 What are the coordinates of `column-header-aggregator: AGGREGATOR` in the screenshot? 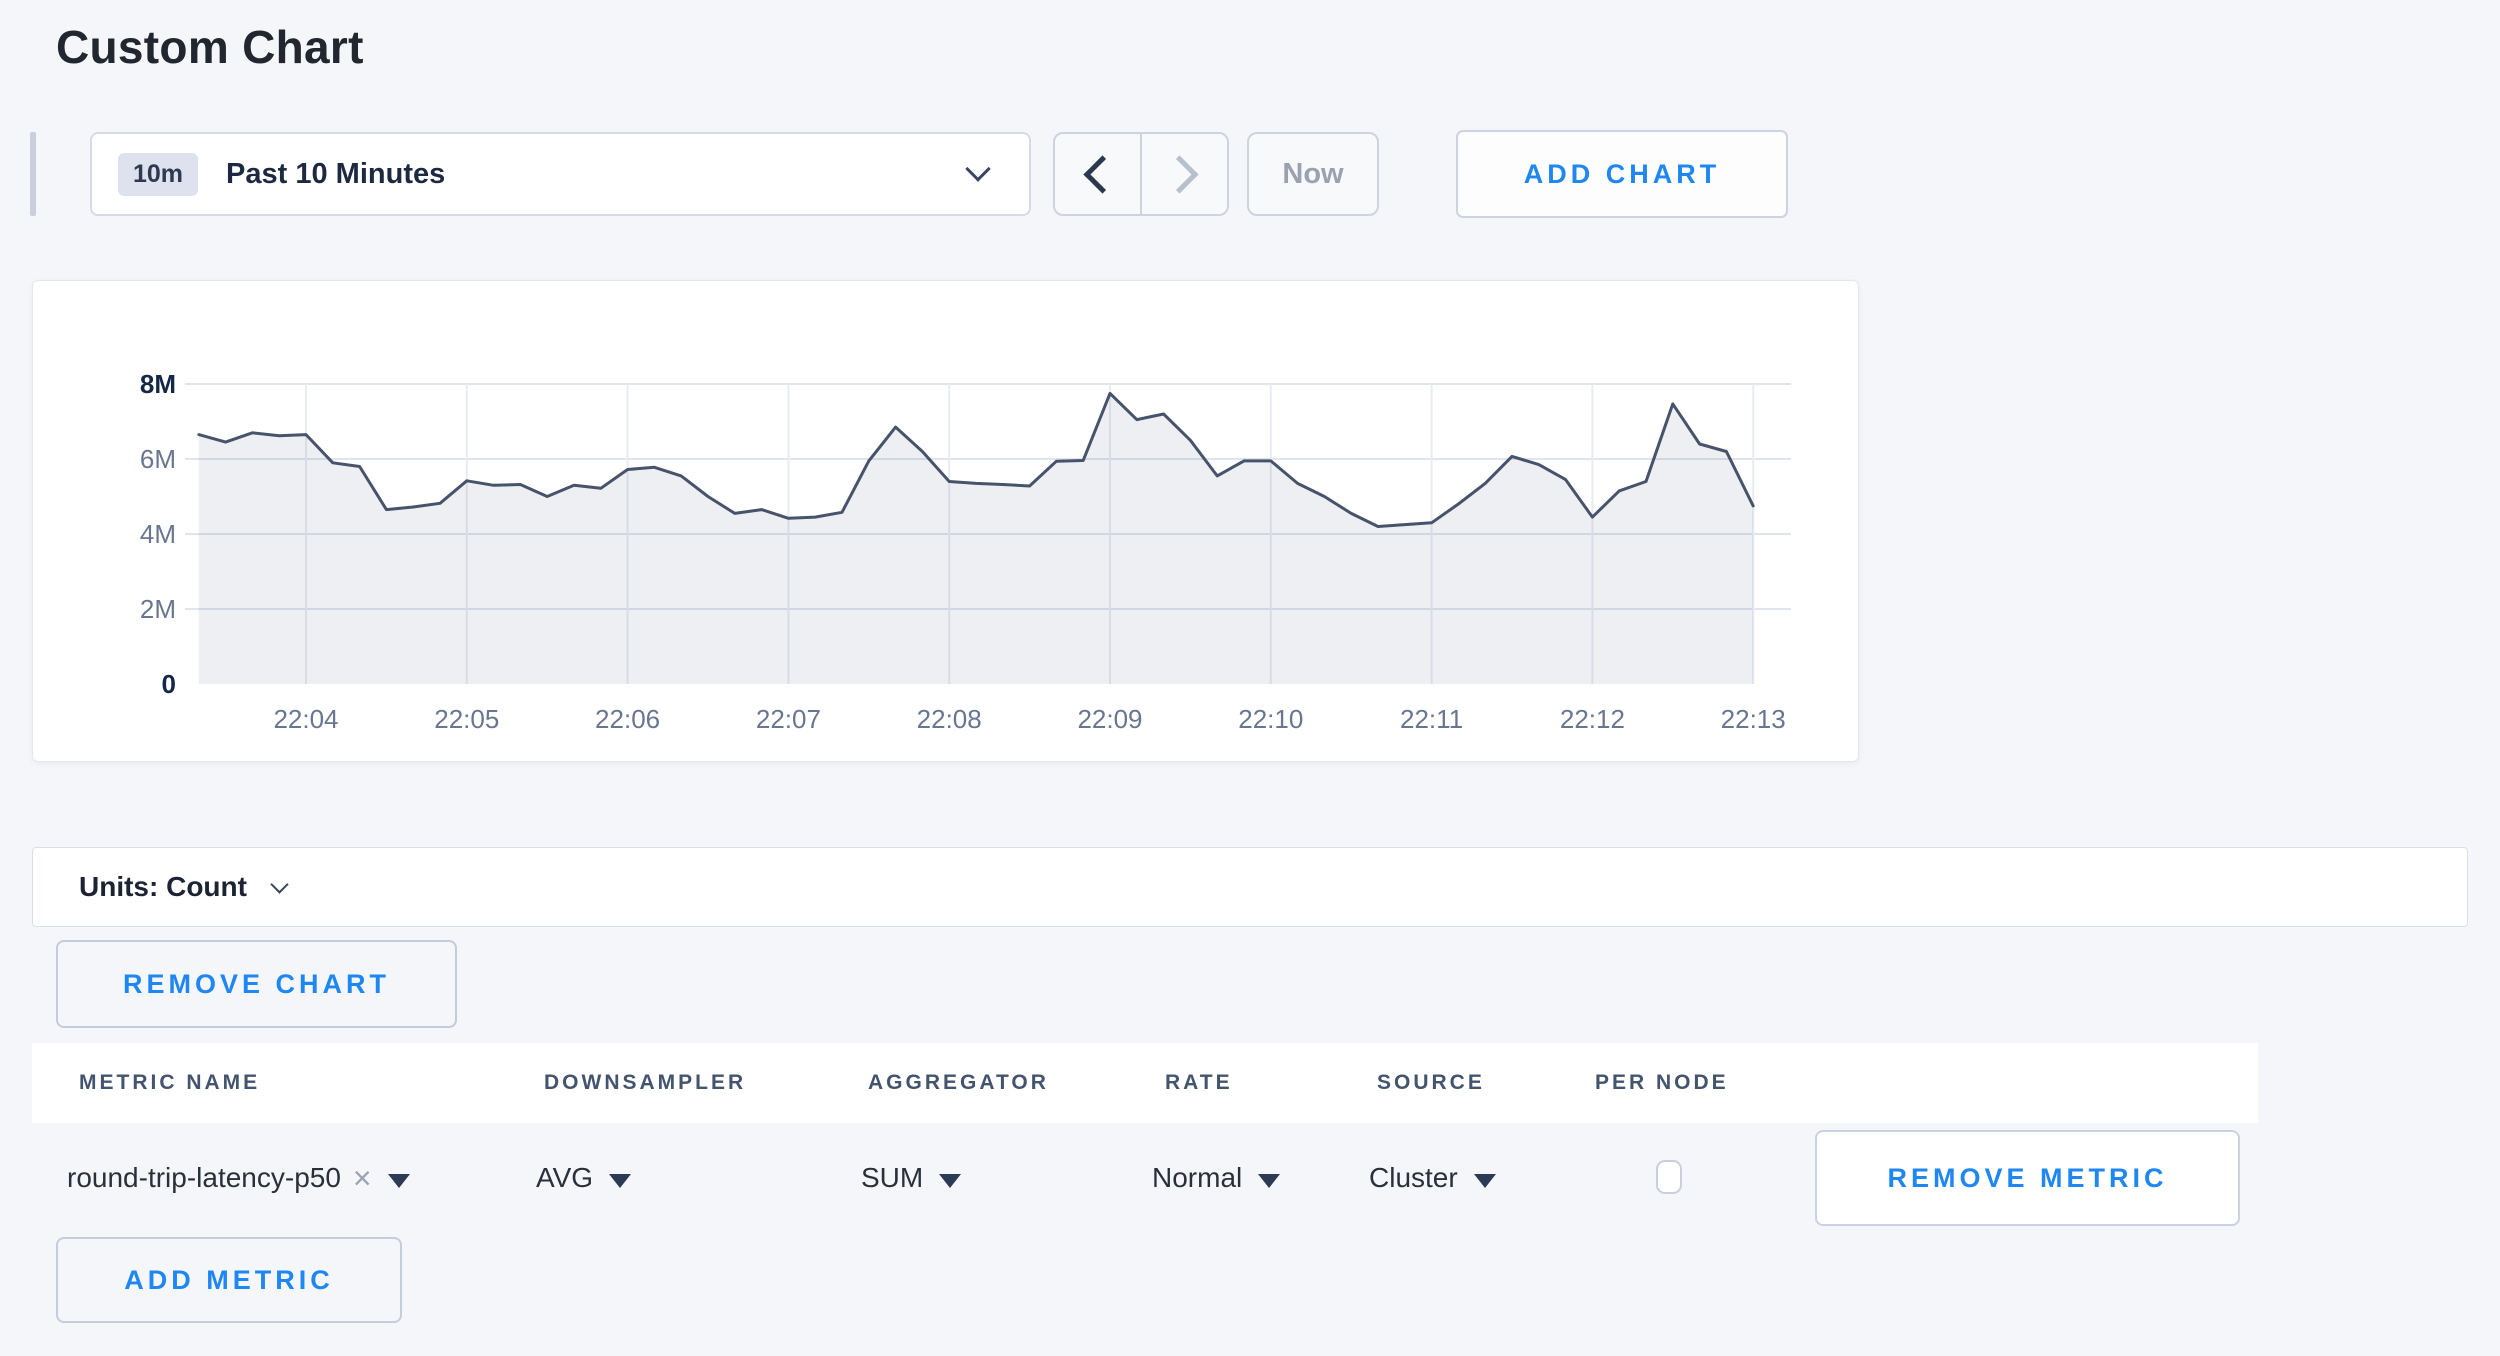 It's located at (958, 1082).